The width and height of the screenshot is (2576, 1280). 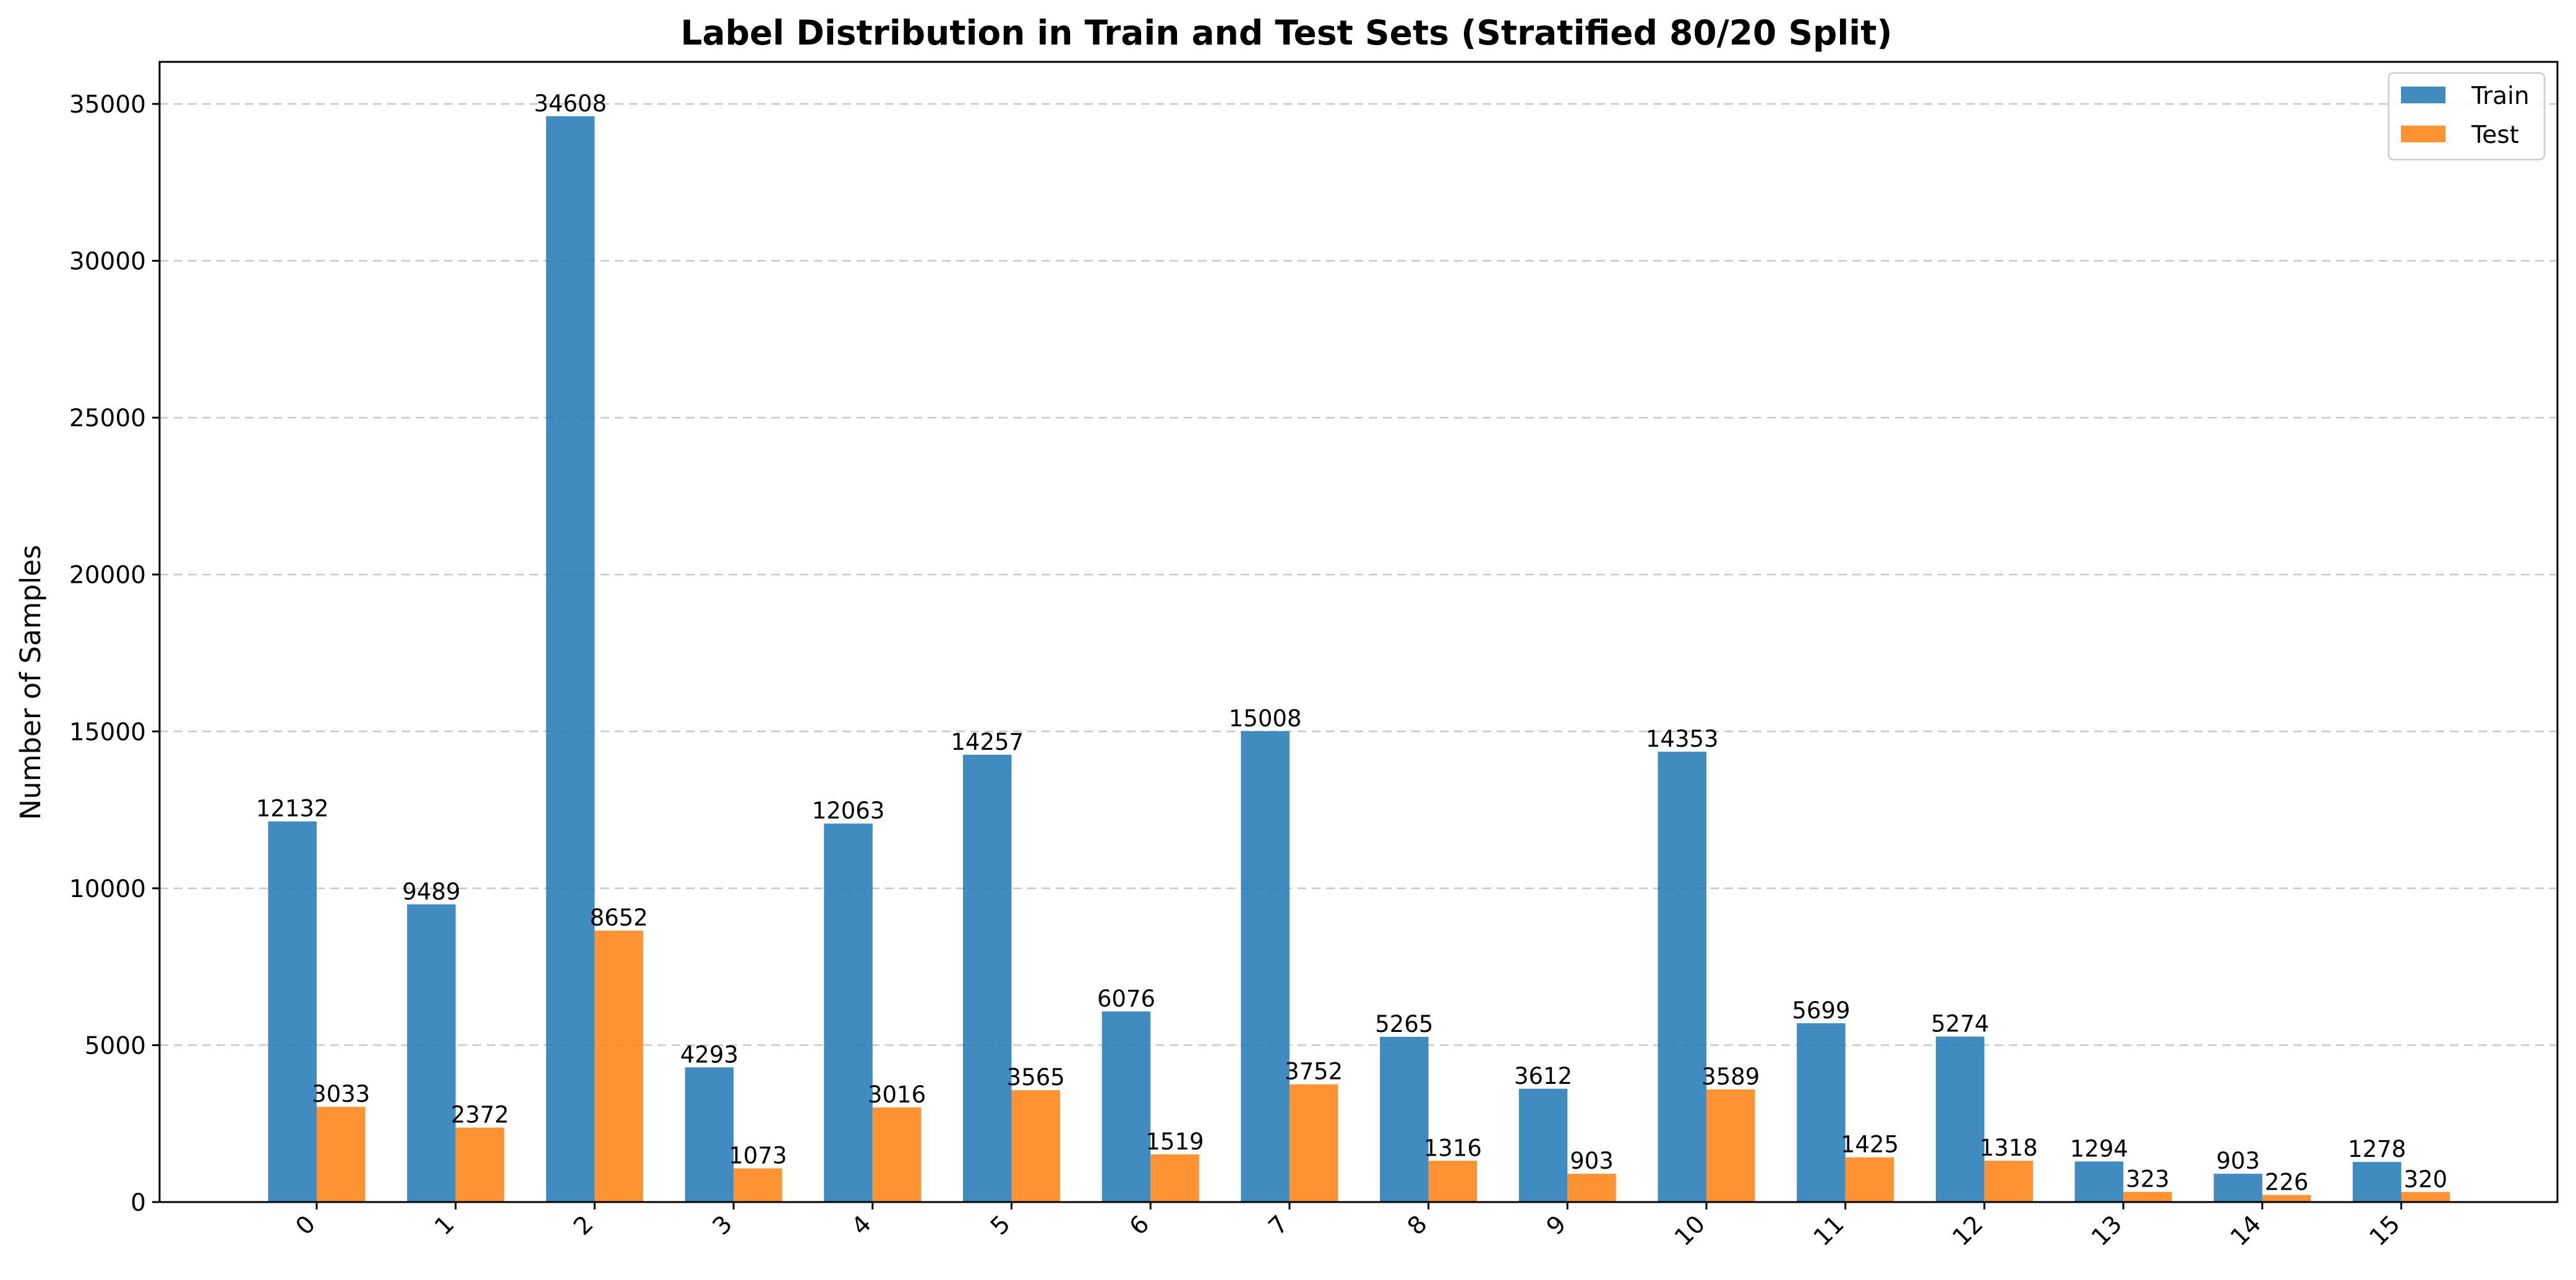 I want to click on x-tick-label-10: 10, so click(x=1690, y=1231).